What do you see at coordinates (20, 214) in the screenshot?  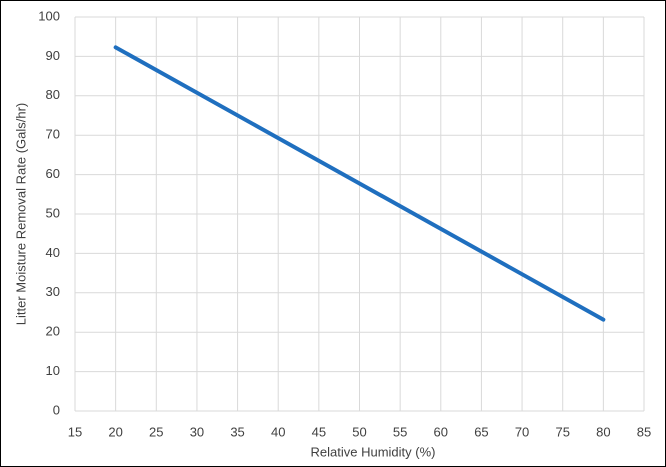 I see `y-axis-title: Litter Moisture Removal Rate (Gals/hr)` at bounding box center [20, 214].